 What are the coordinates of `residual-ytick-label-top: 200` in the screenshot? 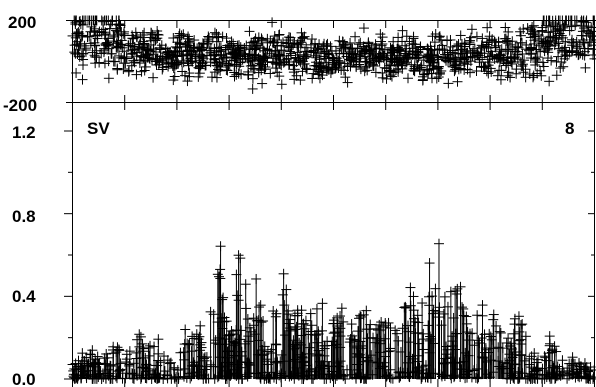 It's located at (22, 22).